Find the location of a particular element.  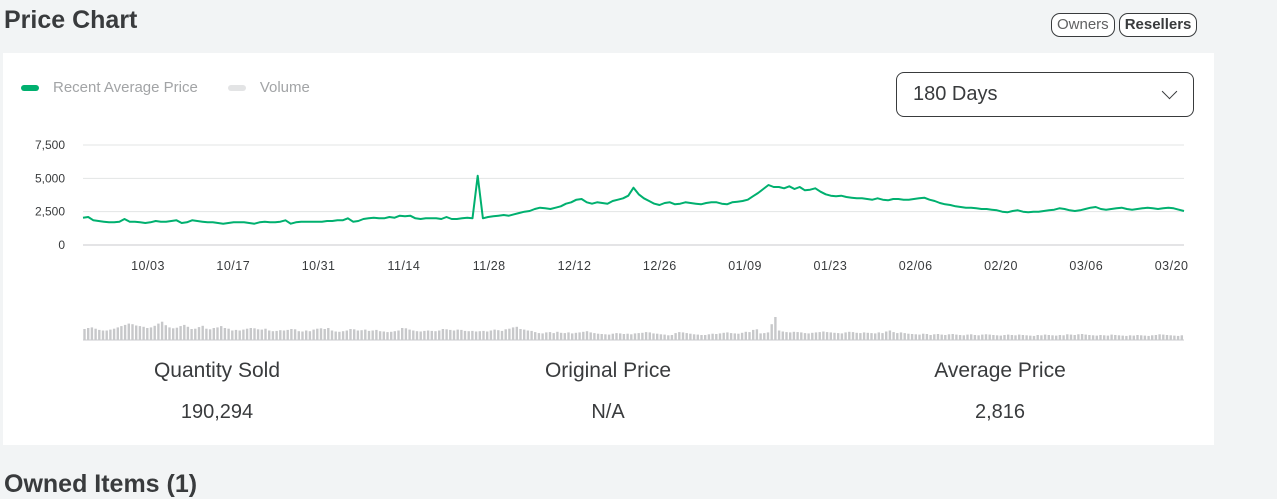

resellers-button: Resellers is located at coordinates (1158, 25).